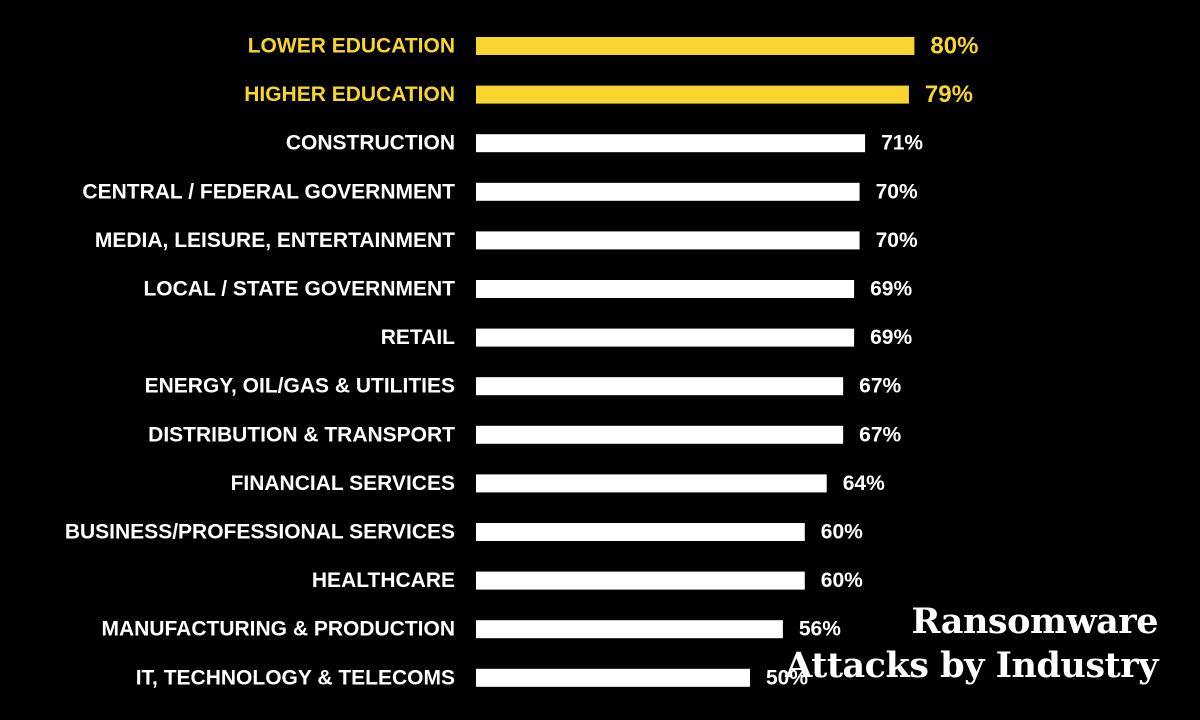 The image size is (1200, 720). Describe the element at coordinates (954, 46) in the screenshot. I see `value-label: 80%` at that location.